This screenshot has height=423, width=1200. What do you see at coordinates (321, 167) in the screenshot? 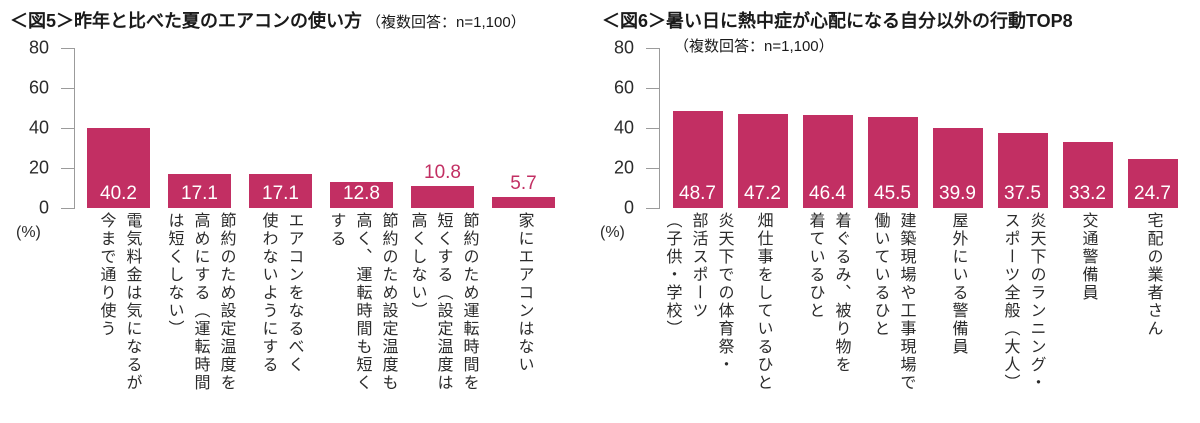
I see `chart-fig5-bars-group: 40.2 17.1 17.1 12.8 10.8 5.7` at bounding box center [321, 167].